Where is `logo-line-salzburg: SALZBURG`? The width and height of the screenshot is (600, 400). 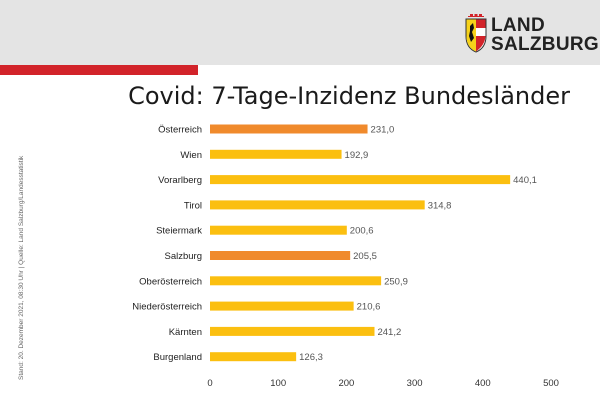 logo-line-salzburg: SALZBURG is located at coordinates (545, 44).